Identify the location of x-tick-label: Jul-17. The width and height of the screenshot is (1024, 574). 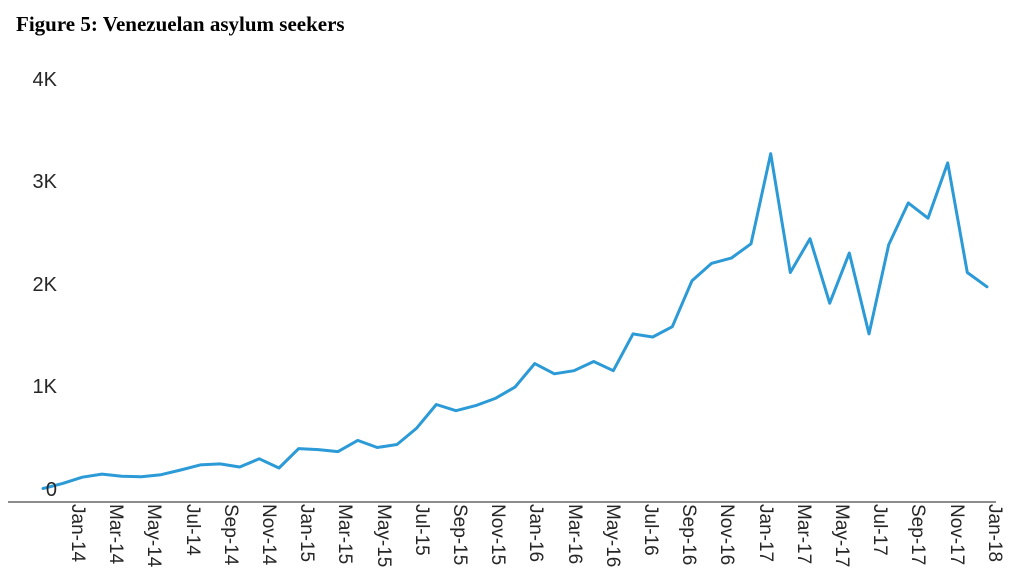
(879, 530).